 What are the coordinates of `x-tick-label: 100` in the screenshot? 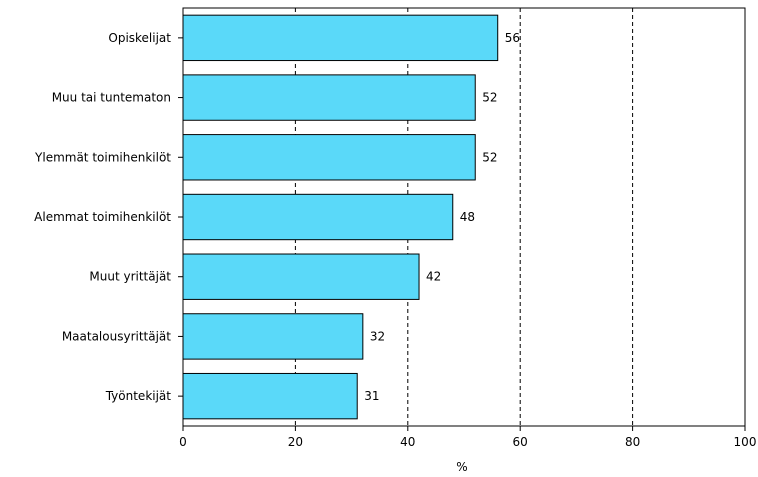 It's located at (745, 442).